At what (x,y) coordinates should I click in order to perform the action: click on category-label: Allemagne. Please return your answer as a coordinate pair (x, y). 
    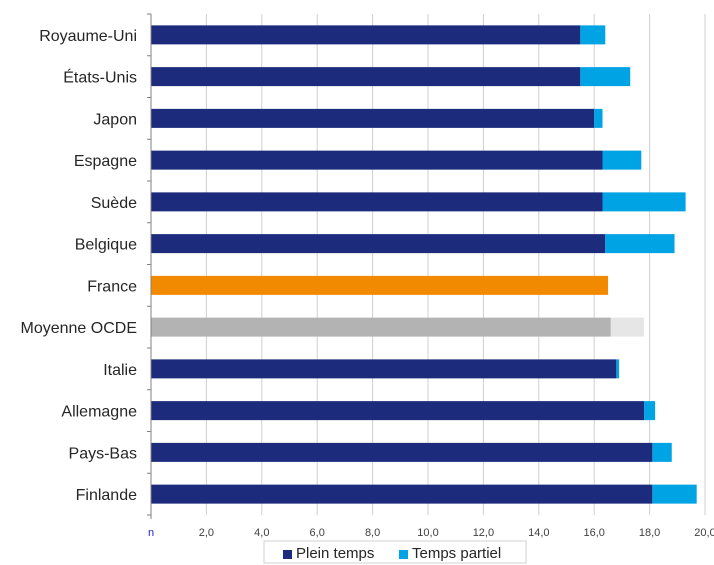
    Looking at the image, I should click on (99, 412).